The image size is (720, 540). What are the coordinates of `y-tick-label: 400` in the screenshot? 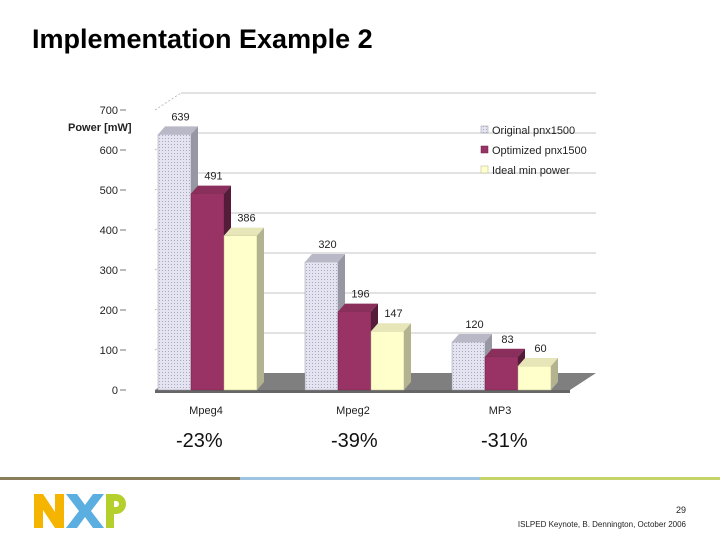 It's located at (109, 231).